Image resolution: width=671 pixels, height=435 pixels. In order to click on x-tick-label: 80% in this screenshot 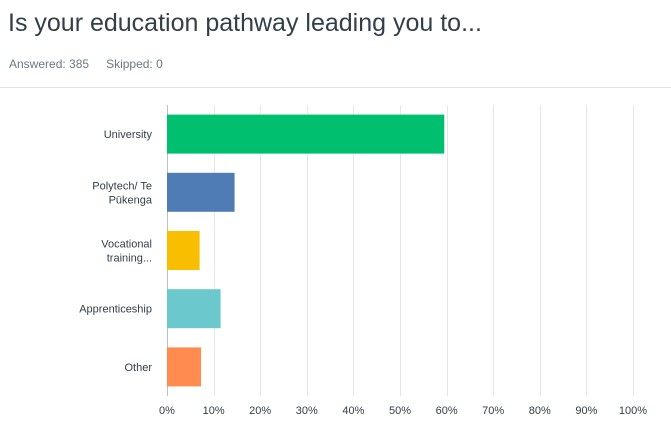, I will do `click(540, 411)`.